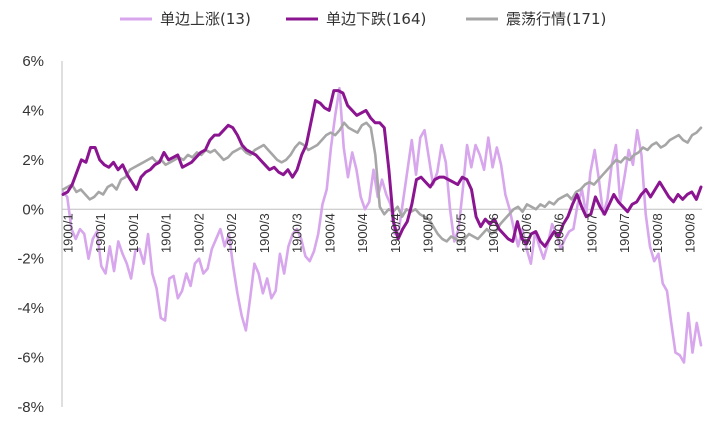 This screenshot has height=423, width=714. What do you see at coordinates (30, 308) in the screenshot?
I see `y-tick-label: -4%` at bounding box center [30, 308].